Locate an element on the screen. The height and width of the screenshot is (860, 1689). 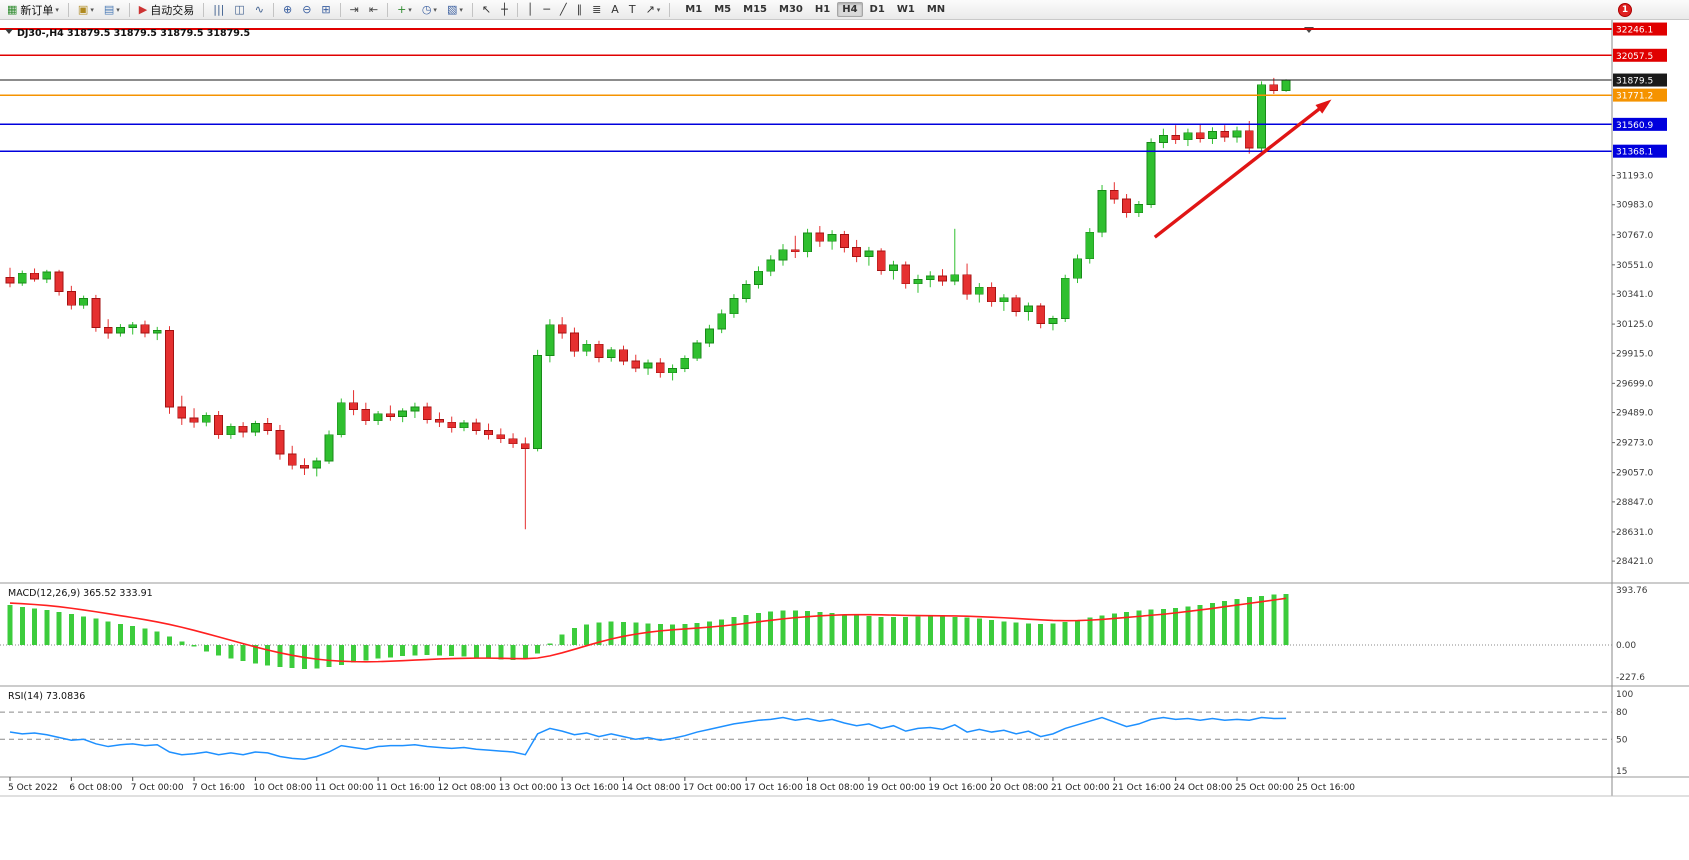
timeframe-mn-button: MN is located at coordinates (936, 9).